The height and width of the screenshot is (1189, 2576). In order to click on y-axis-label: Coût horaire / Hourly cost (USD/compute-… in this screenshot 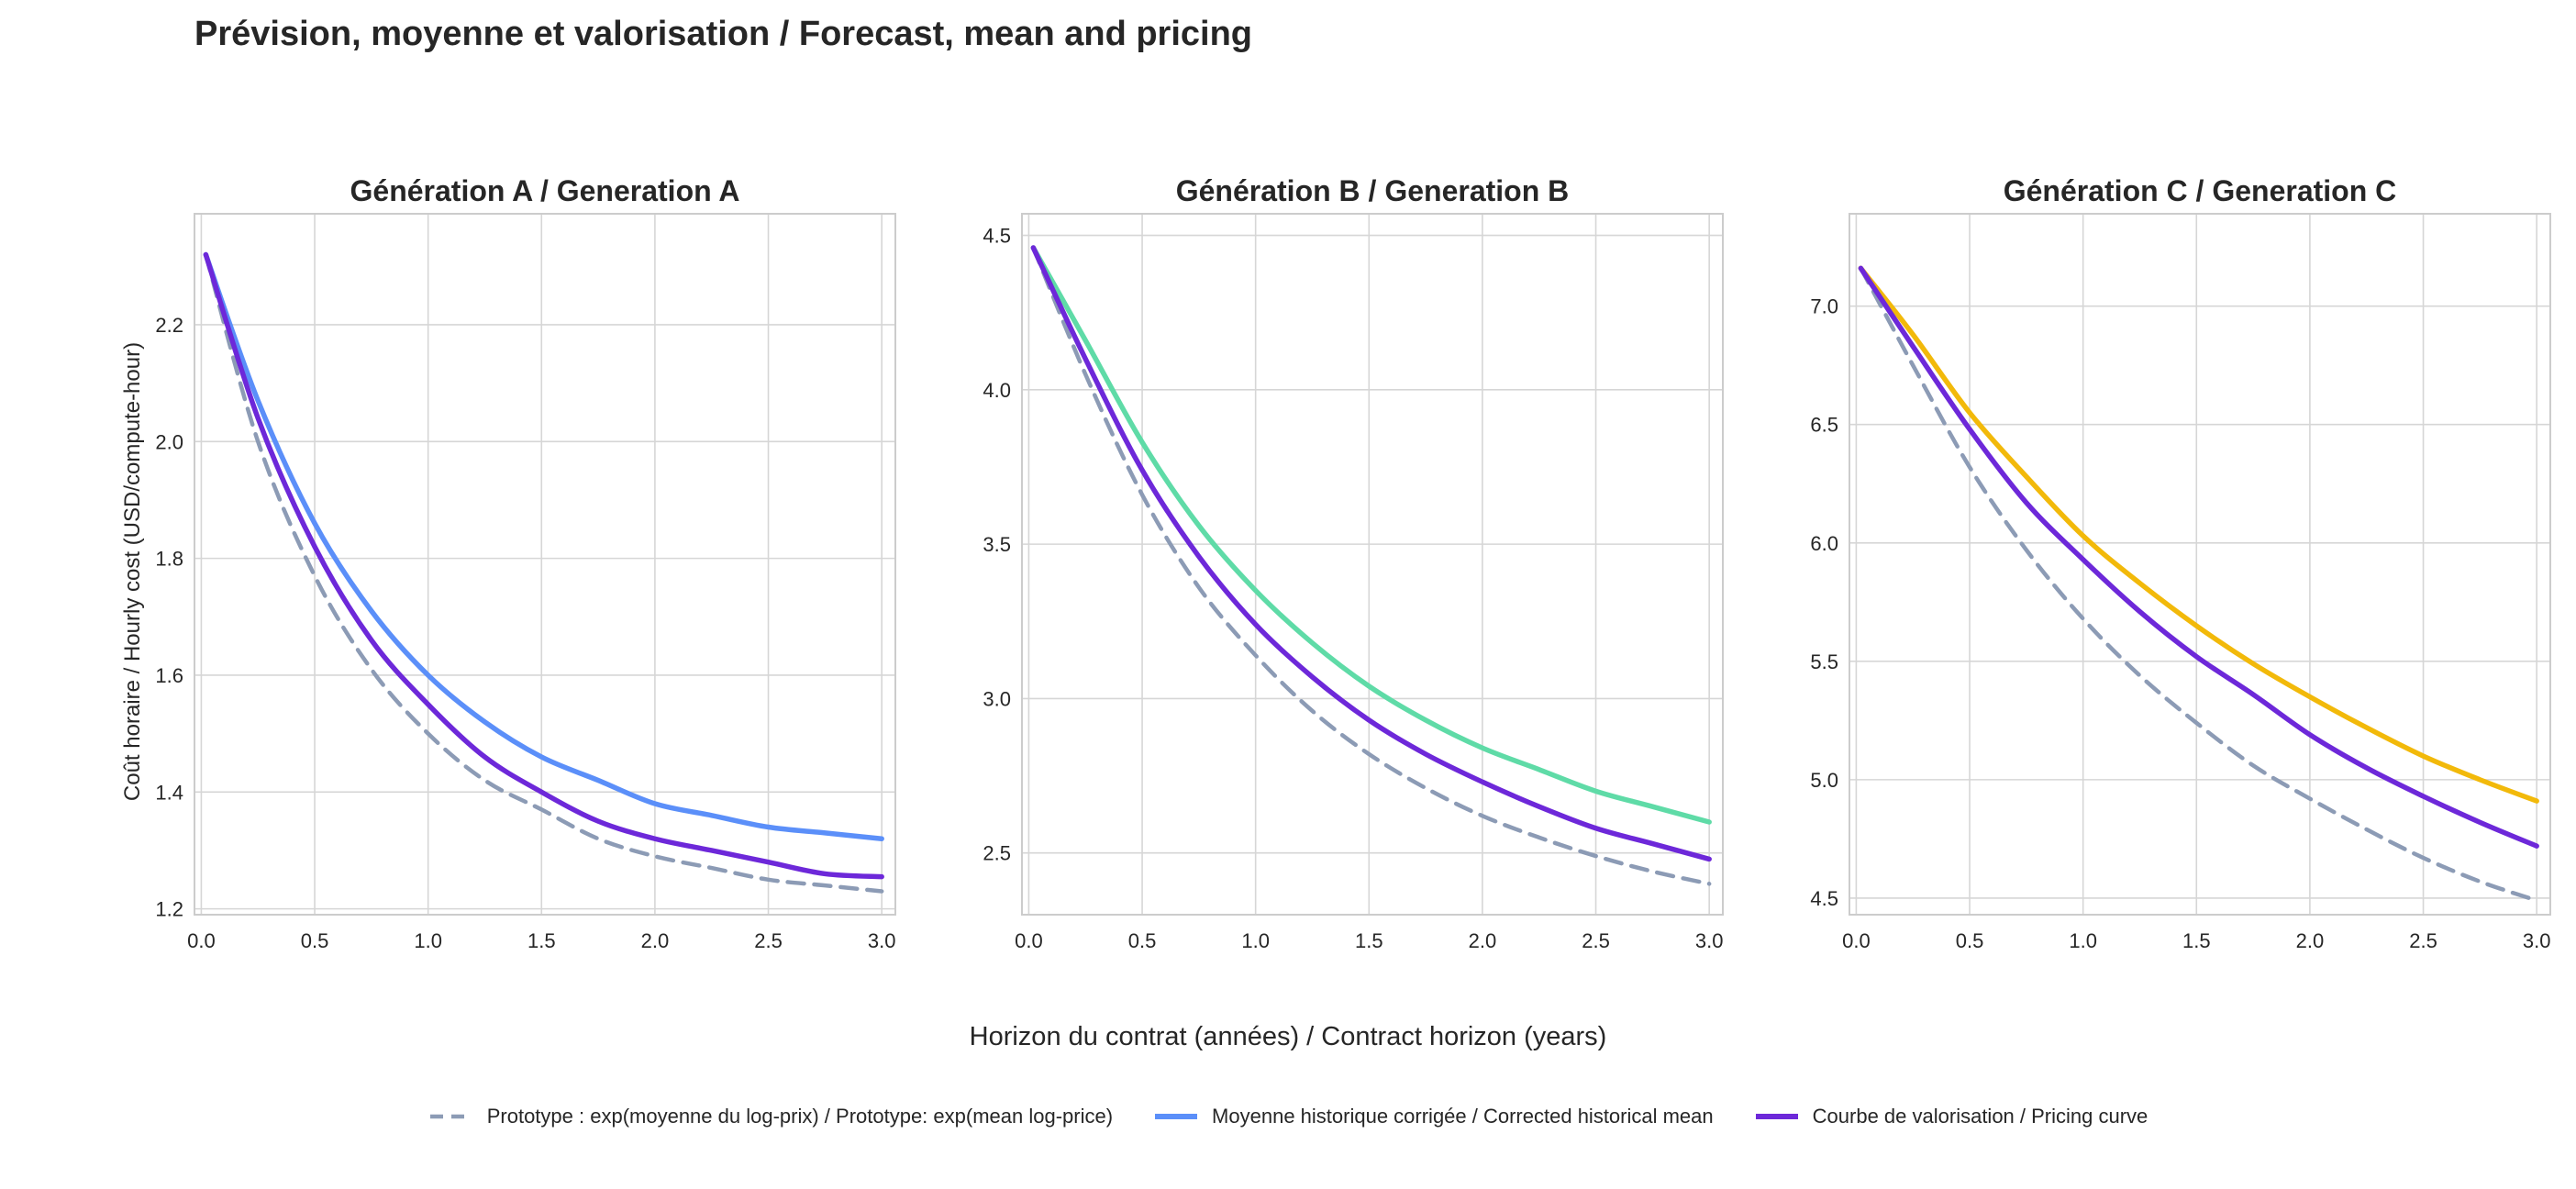, I will do `click(132, 571)`.